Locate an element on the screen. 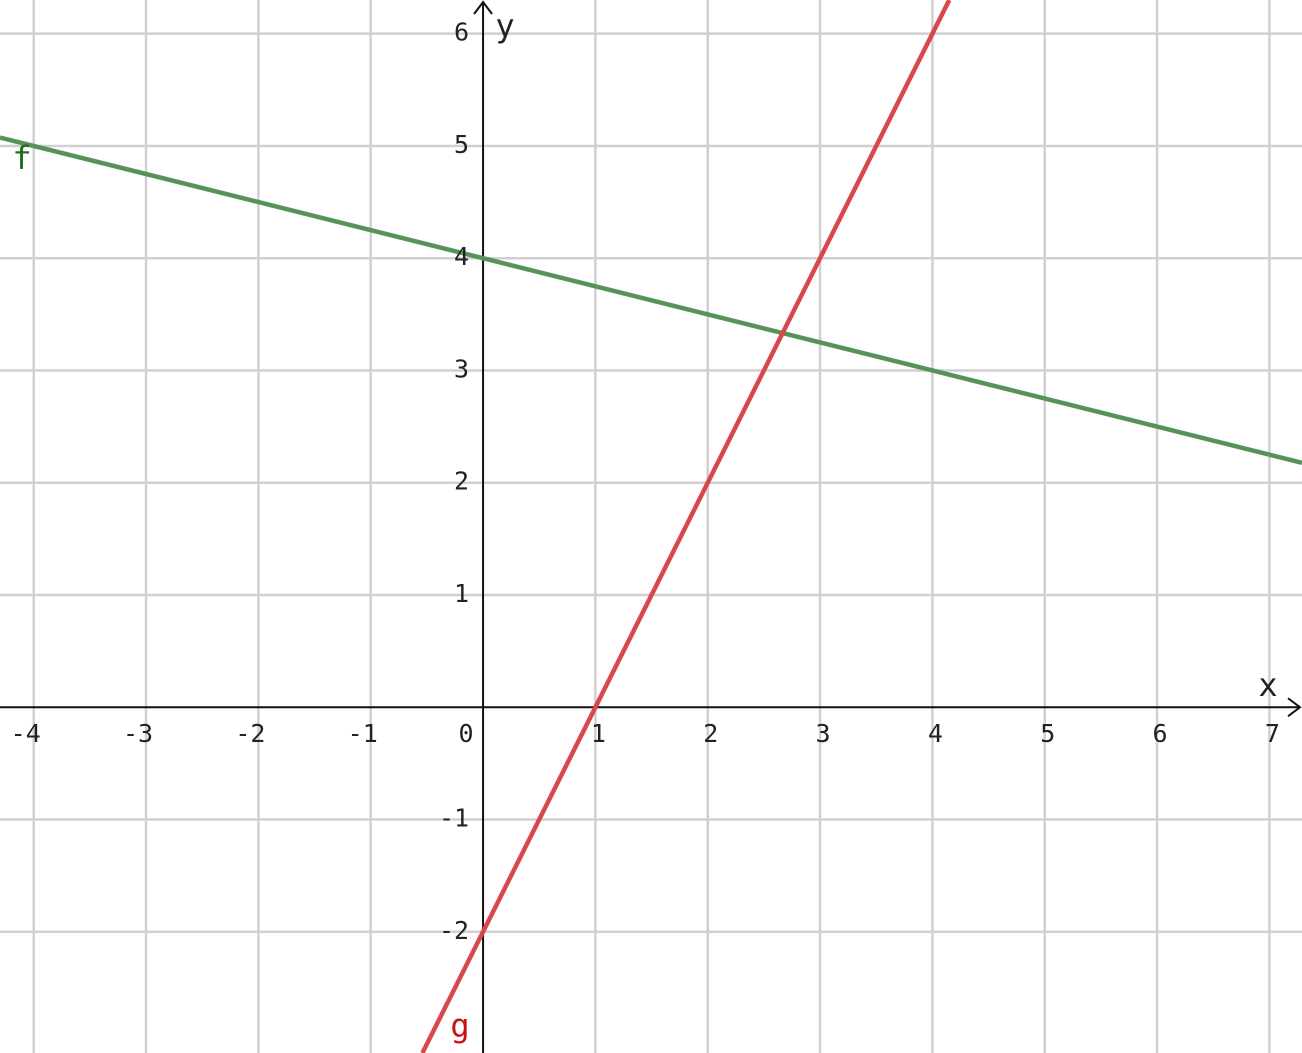 This screenshot has width=1302, height=1053. y-tick-label: 3 is located at coordinates (461, 368).